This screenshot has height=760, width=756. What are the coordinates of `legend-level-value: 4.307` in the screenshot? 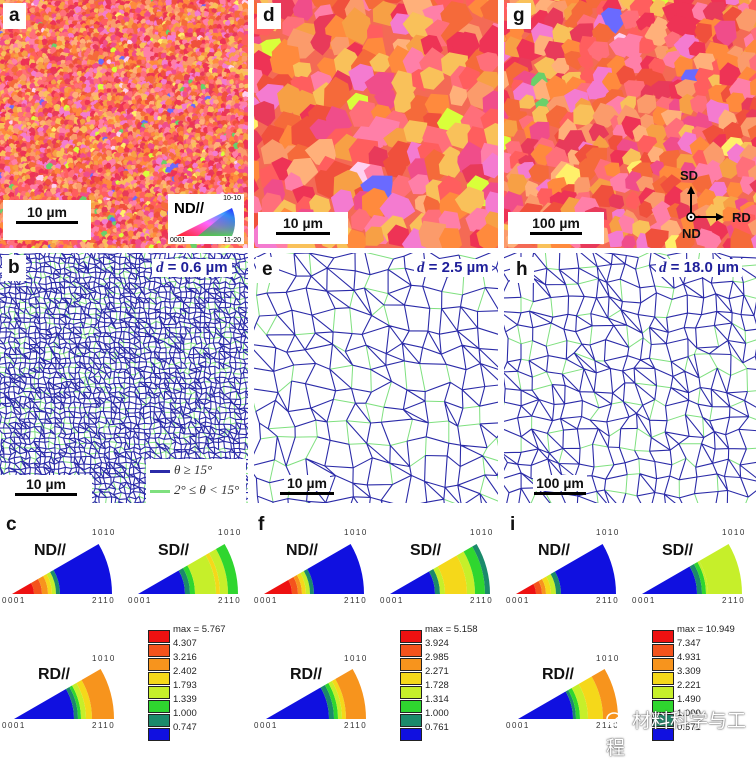 It's located at (185, 643).